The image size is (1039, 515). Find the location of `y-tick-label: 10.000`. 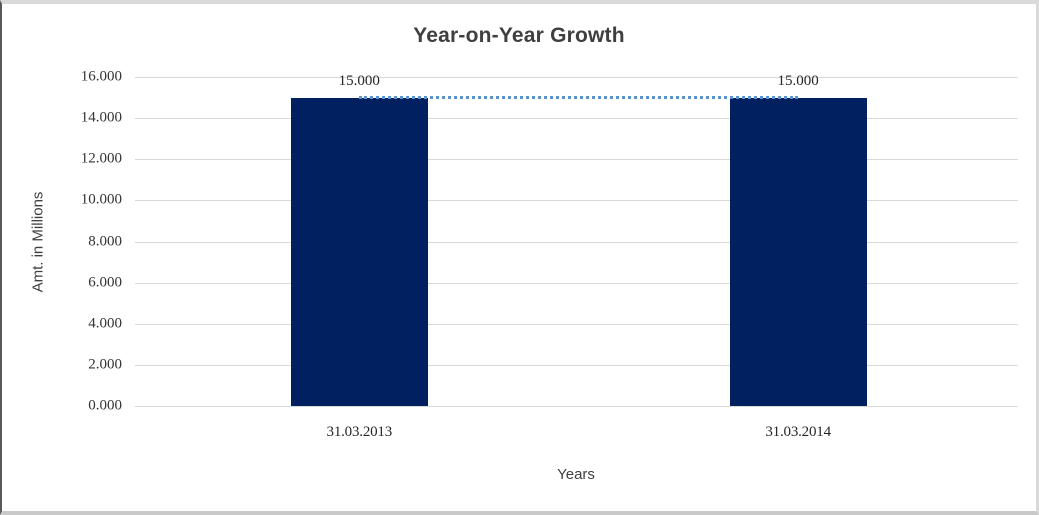

y-tick-label: 10.000 is located at coordinates (101, 199).